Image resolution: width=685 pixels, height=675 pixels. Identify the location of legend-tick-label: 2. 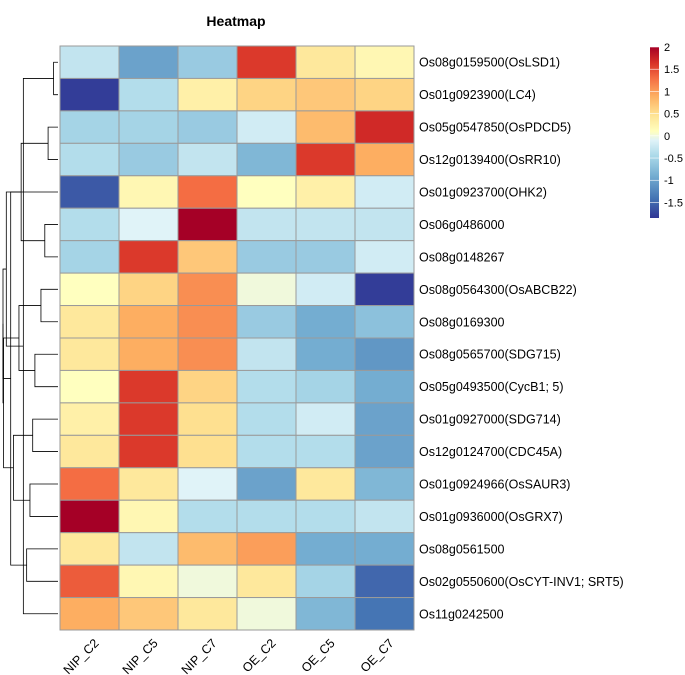
(667, 48).